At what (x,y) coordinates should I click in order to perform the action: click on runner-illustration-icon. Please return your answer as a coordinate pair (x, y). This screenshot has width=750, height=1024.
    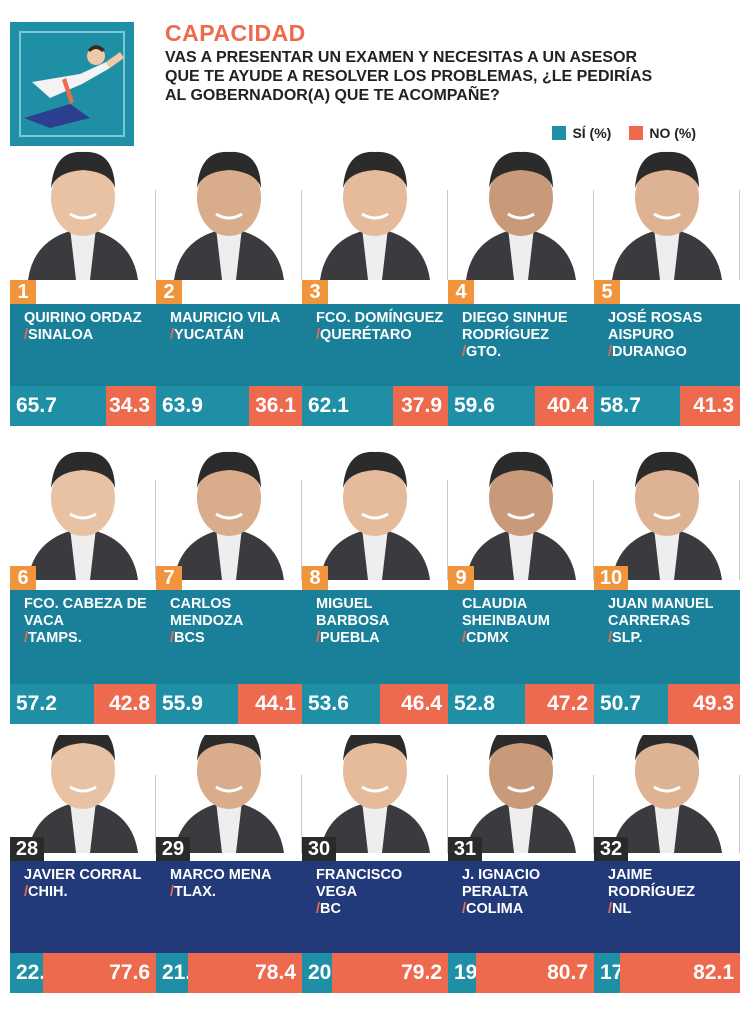
    Looking at the image, I should click on (72, 84).